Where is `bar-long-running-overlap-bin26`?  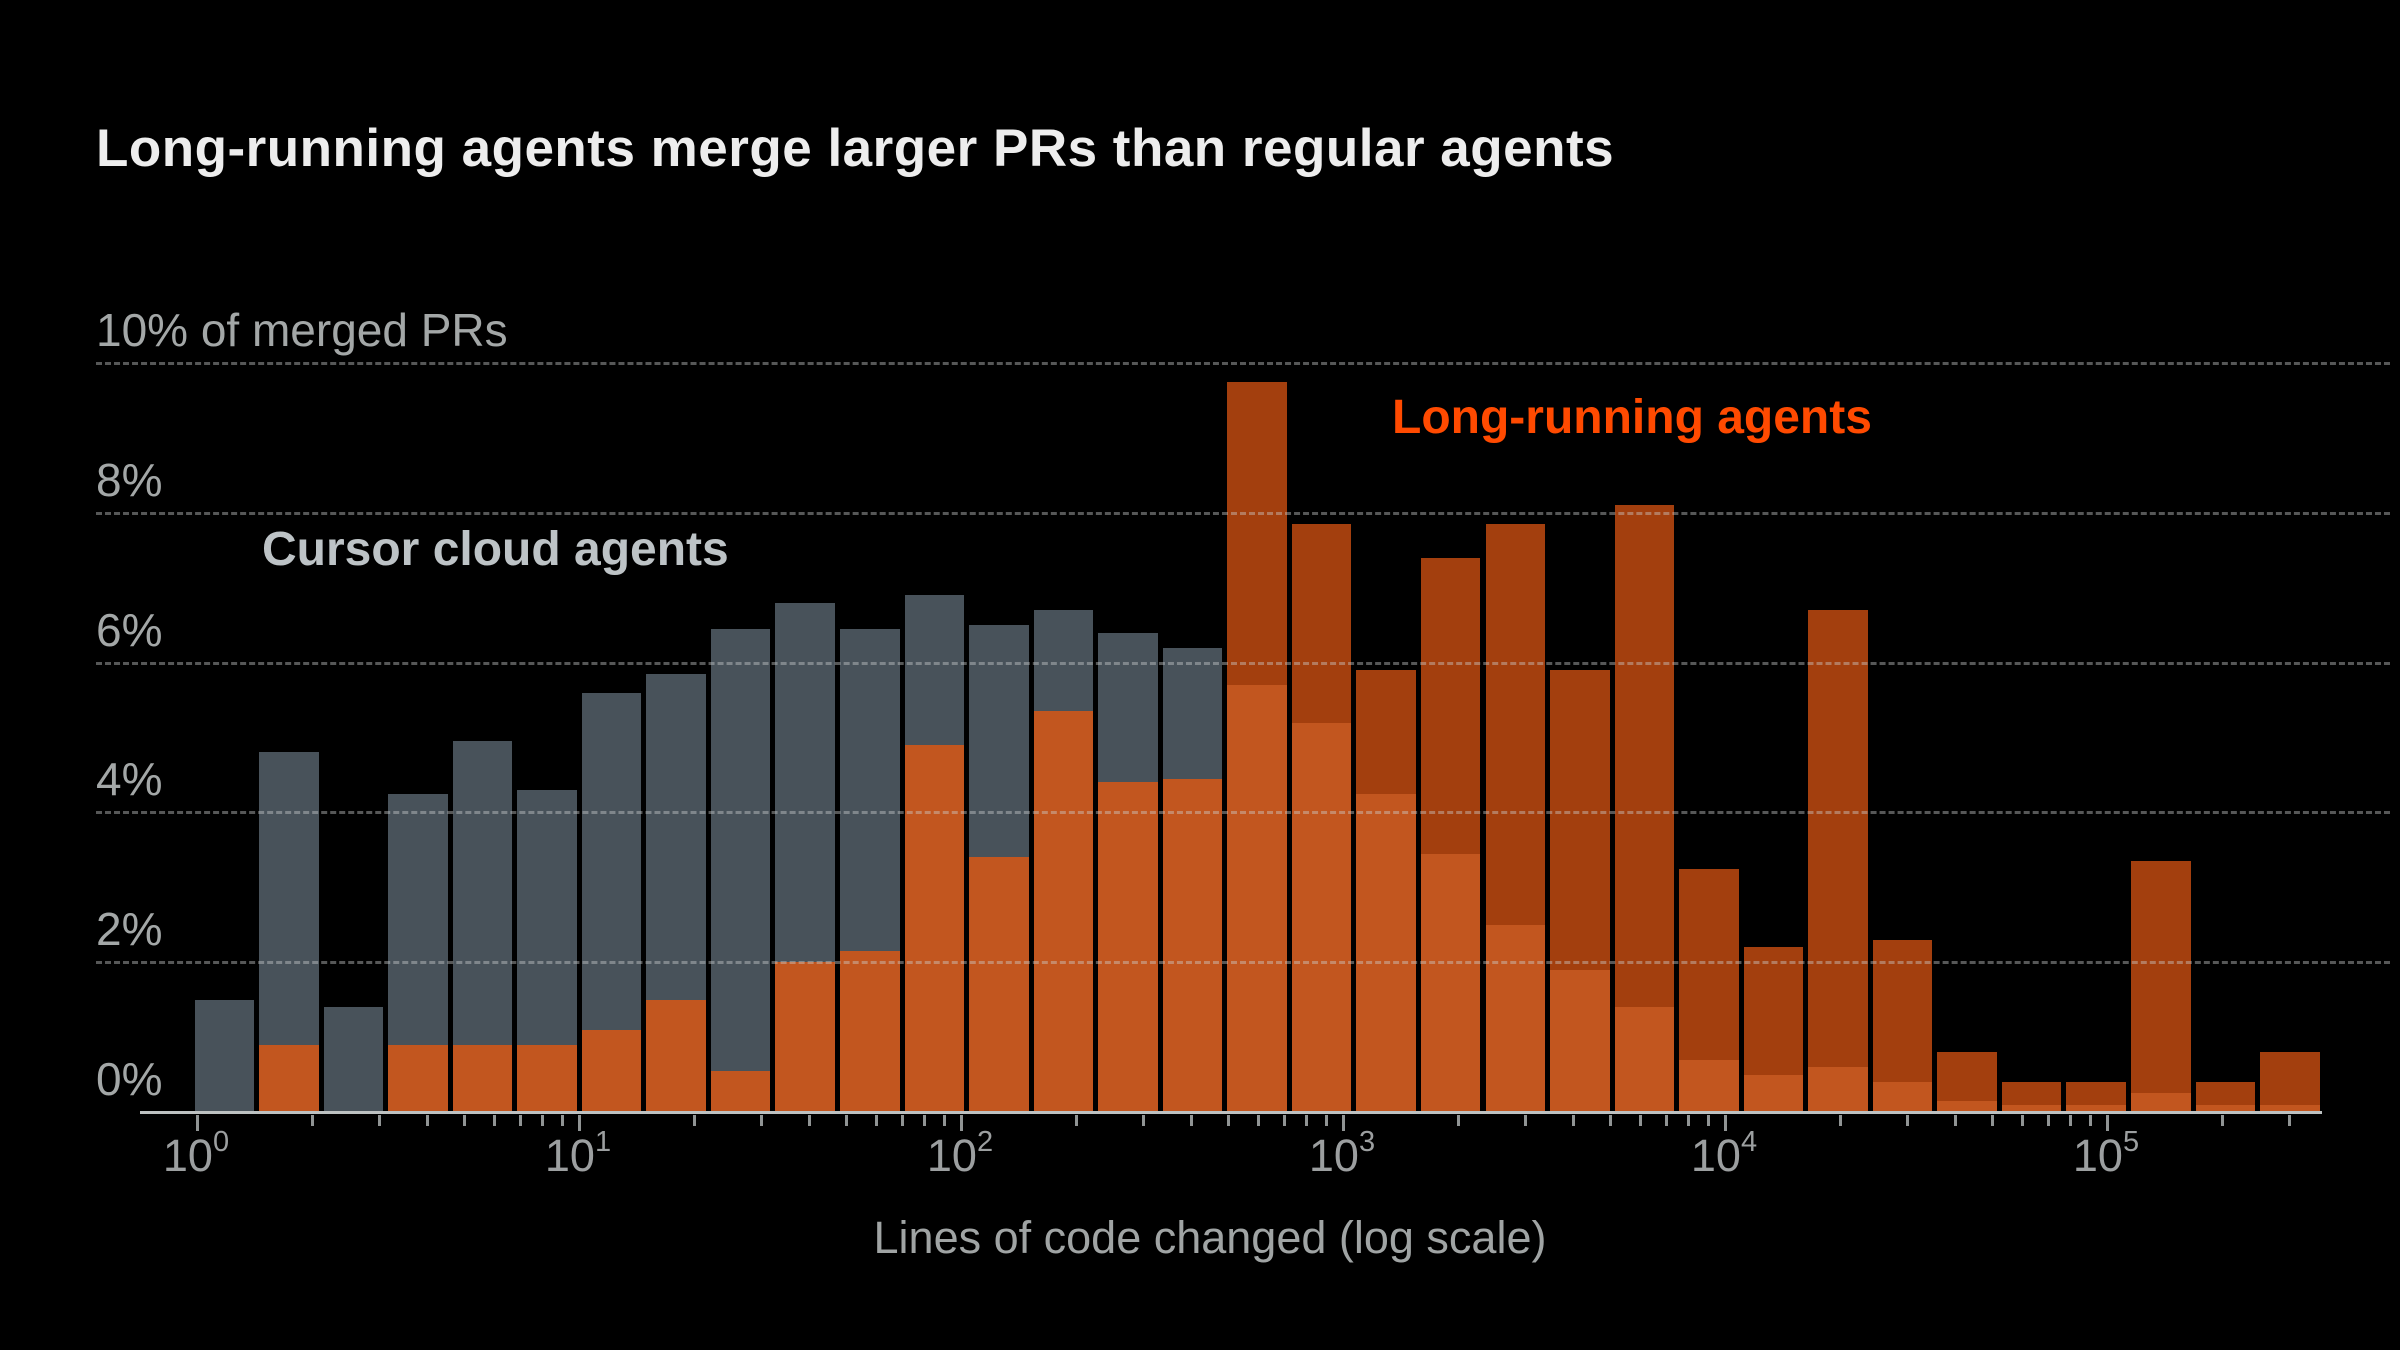
bar-long-running-overlap-bin26 is located at coordinates (1838, 1089).